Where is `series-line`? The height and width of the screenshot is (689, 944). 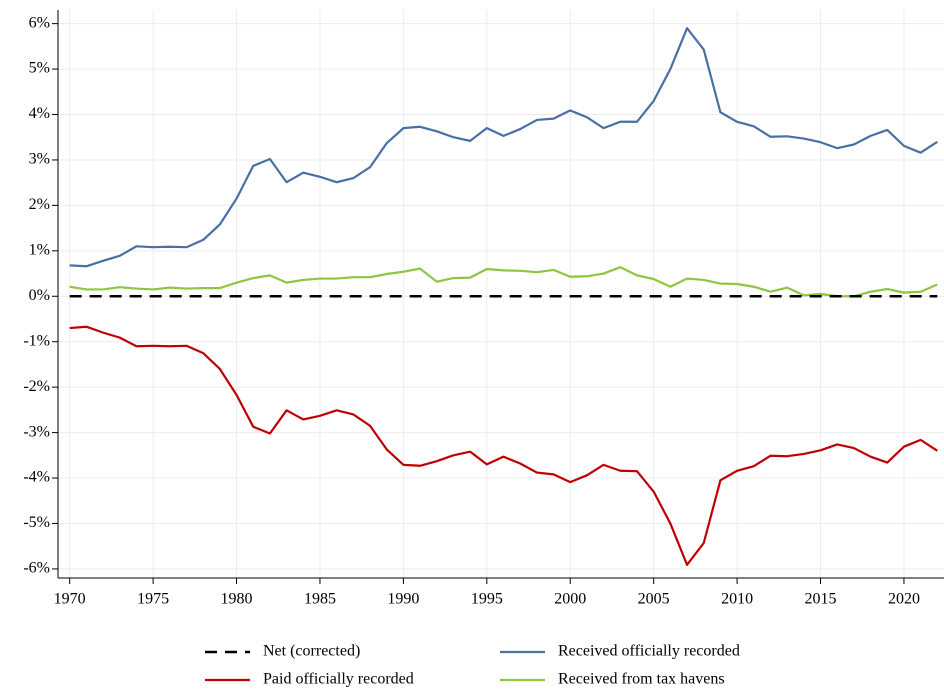 series-line is located at coordinates (503, 282).